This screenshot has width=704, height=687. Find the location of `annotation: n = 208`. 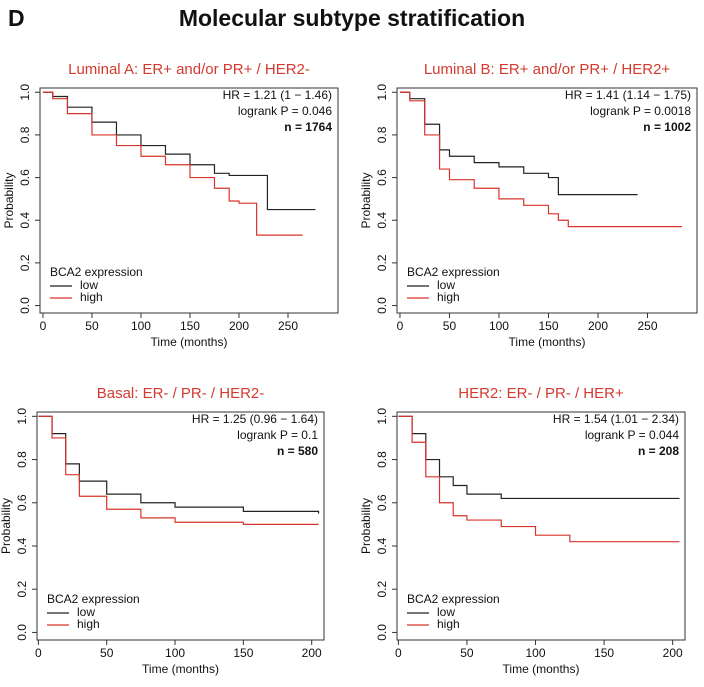

annotation: n = 208 is located at coordinates (658, 451).